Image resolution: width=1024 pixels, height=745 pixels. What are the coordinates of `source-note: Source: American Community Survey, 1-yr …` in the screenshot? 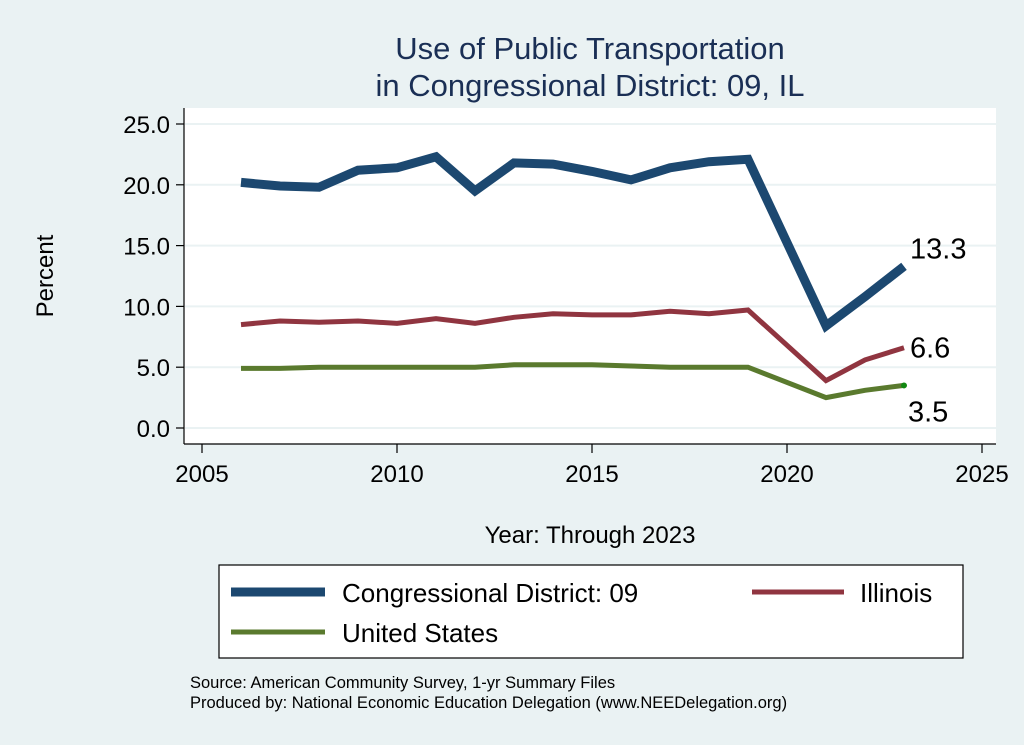 It's located at (402, 683).